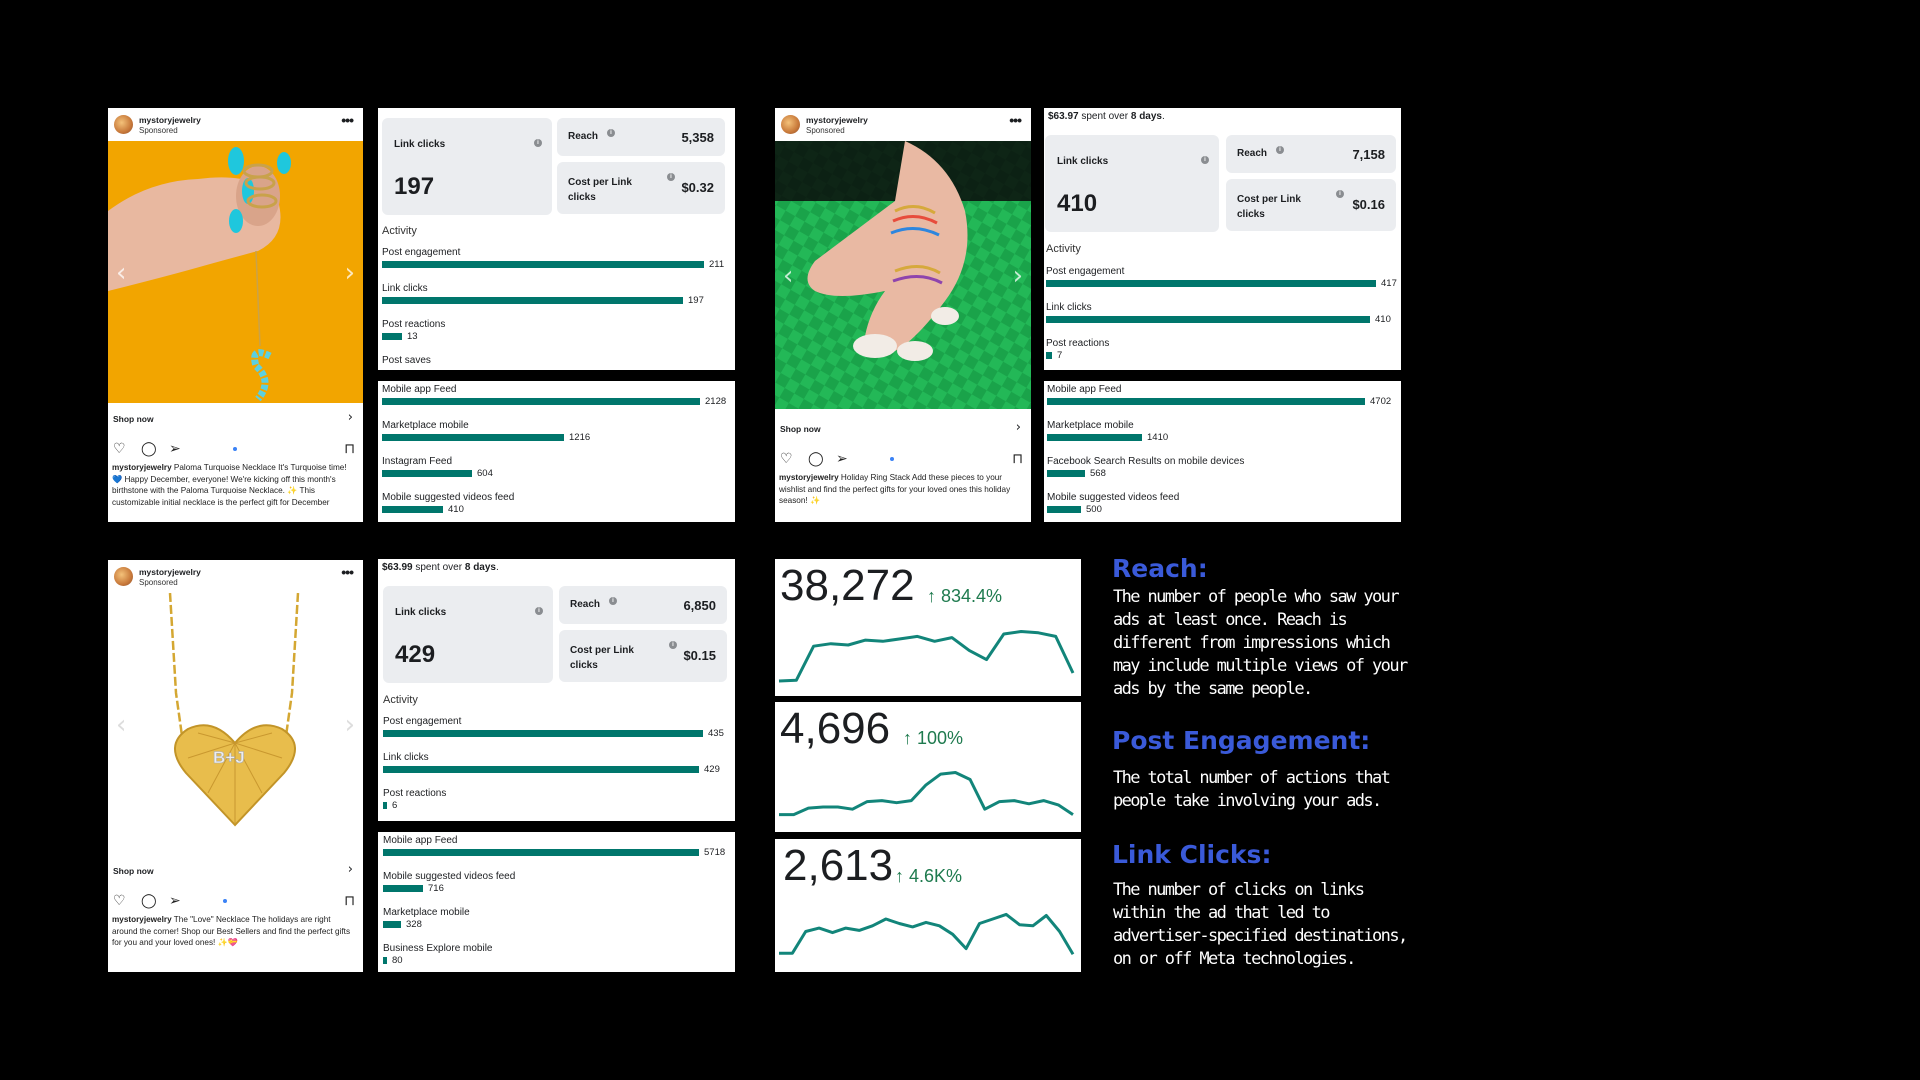 The image size is (1920, 1080). What do you see at coordinates (421, 252) in the screenshot?
I see `row-label: Post engagement` at bounding box center [421, 252].